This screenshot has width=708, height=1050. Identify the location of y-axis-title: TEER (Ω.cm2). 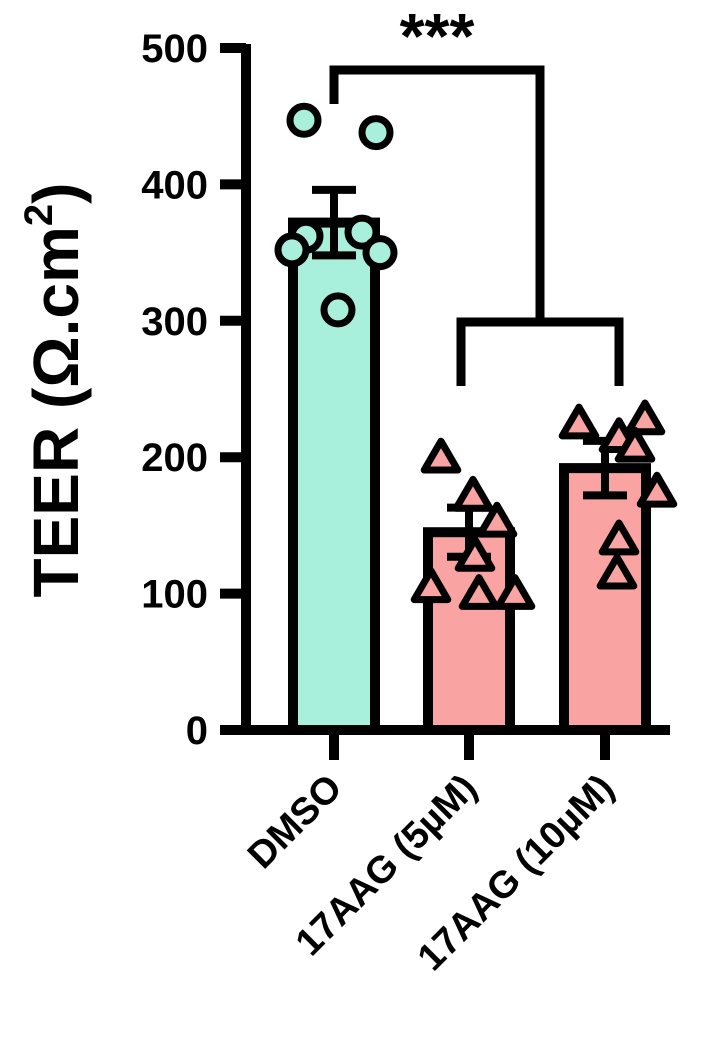
(54, 390).